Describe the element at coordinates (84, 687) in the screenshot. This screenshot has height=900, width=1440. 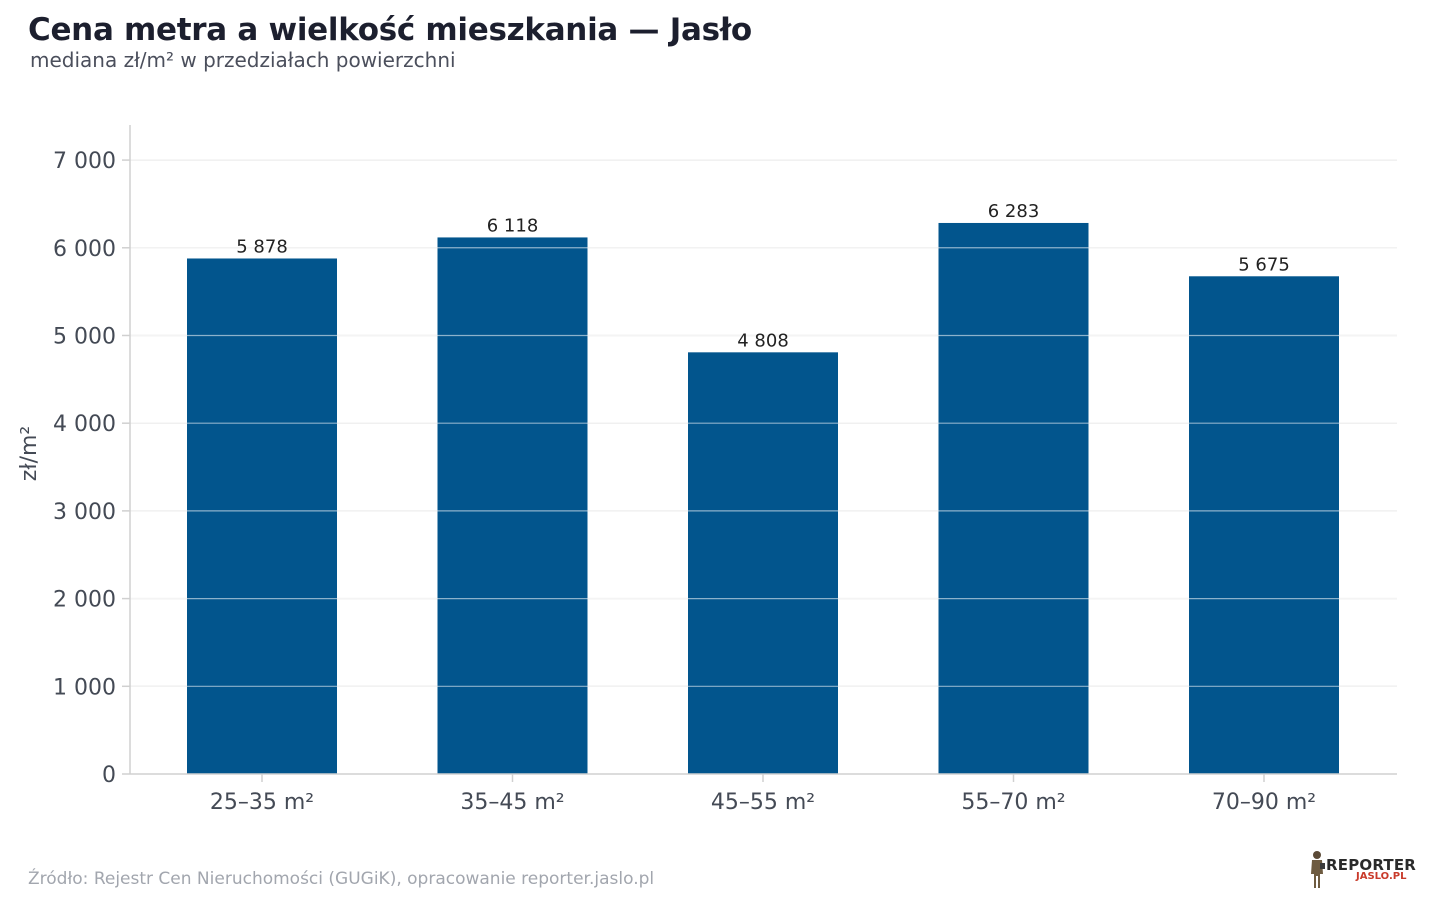
I see `y-tick-label: 1 000` at that location.